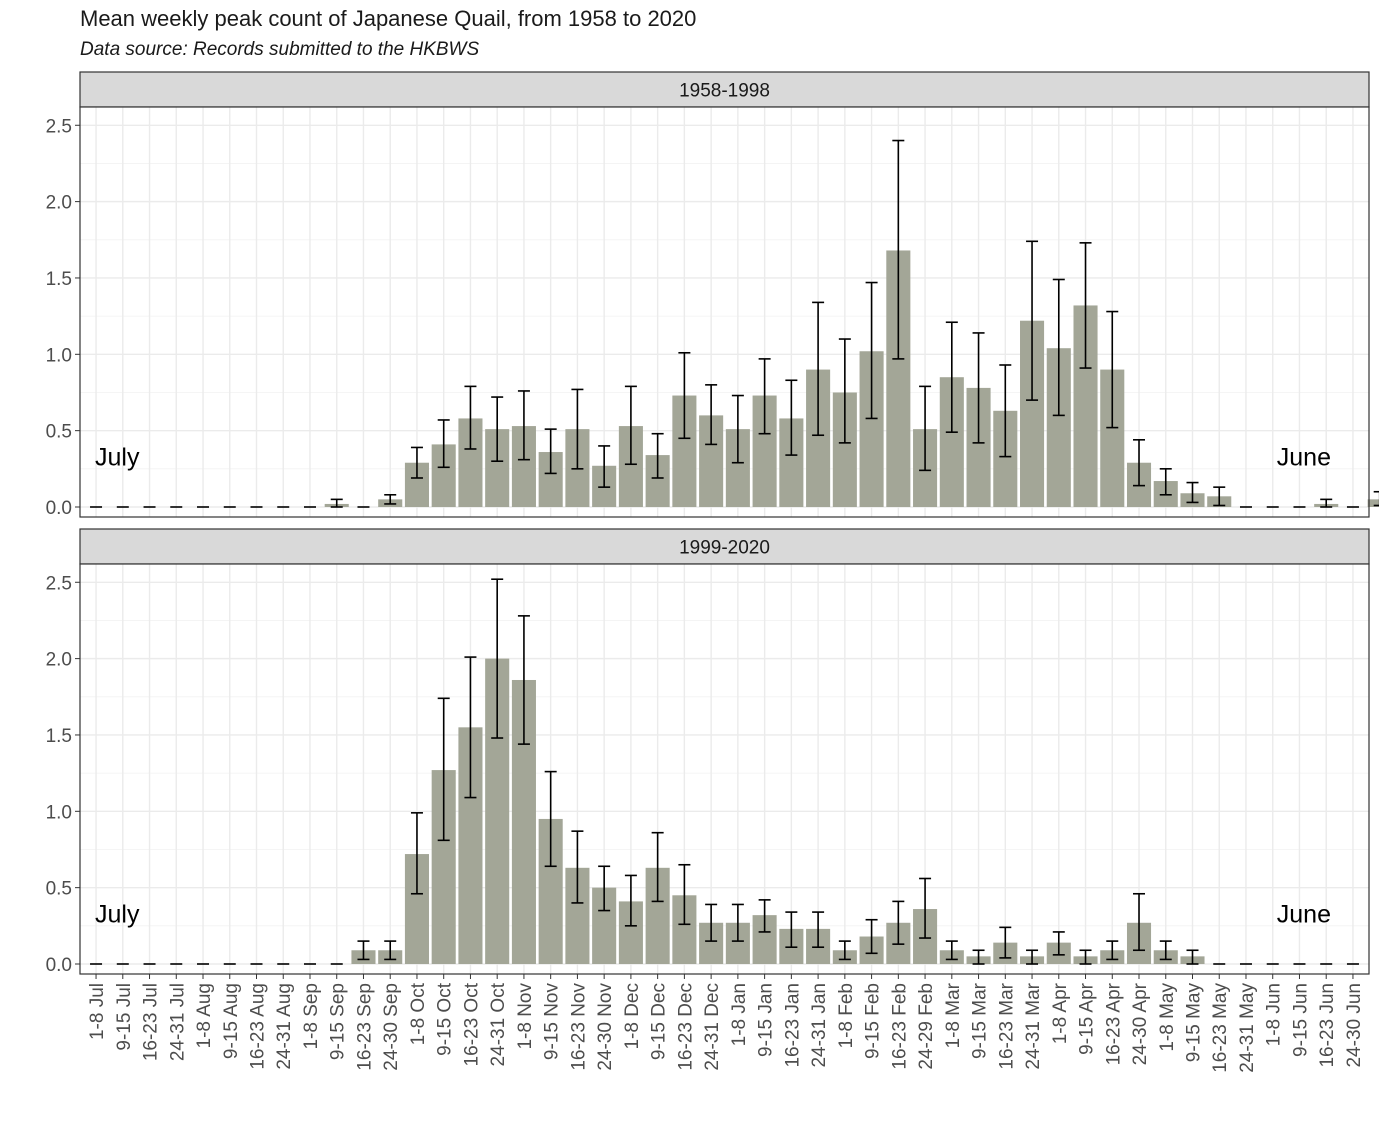 This screenshot has width=1379, height=1128. I want to click on x-tick-label: 9-15 Mar, so click(980, 1020).